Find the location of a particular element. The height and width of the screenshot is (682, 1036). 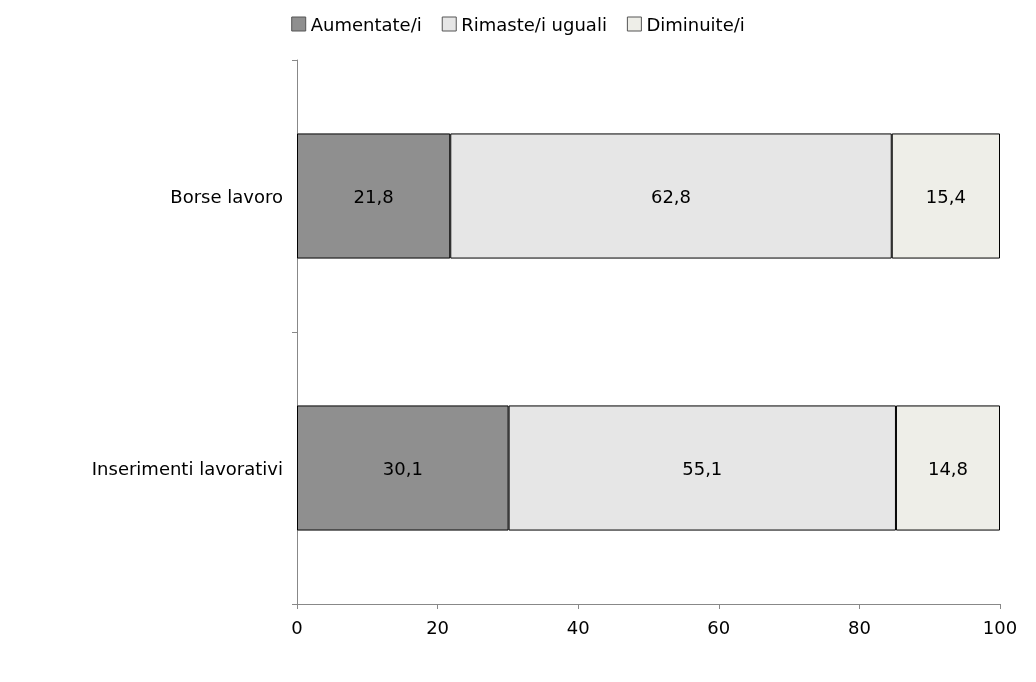

legend-label: Rimaste/i uguali is located at coordinates (534, 24).